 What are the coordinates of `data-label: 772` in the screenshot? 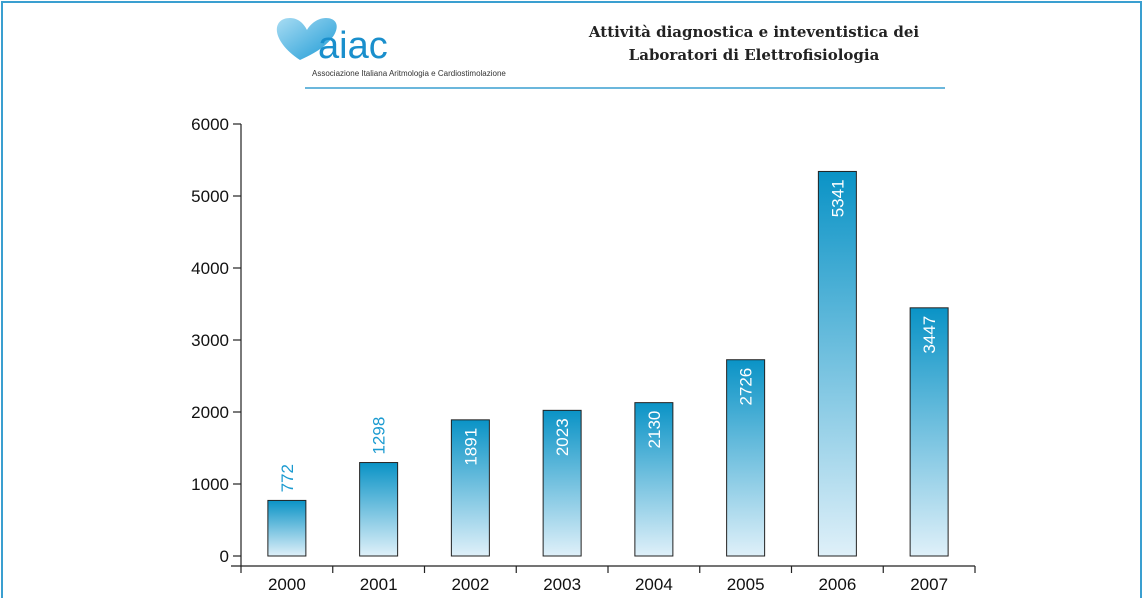 It's located at (287, 478).